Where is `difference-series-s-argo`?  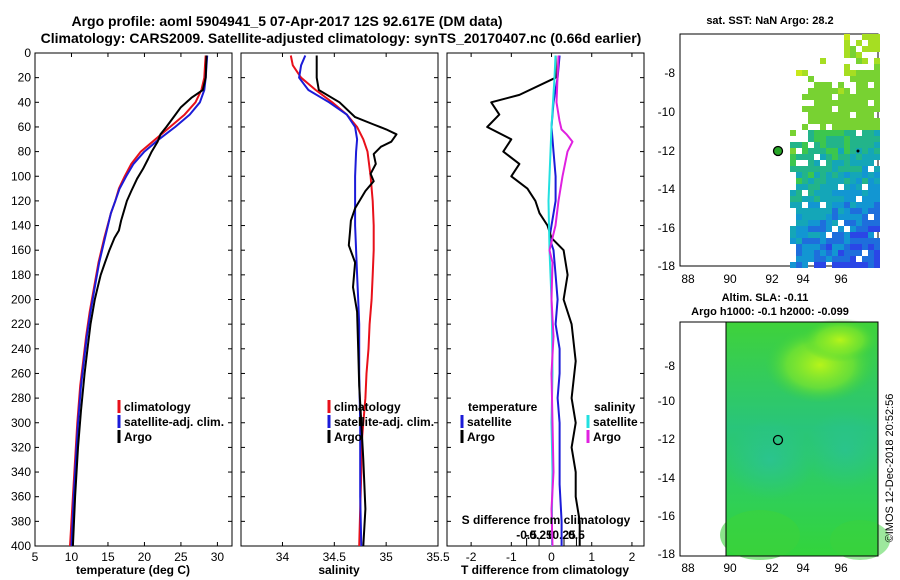
difference-series-s-argo is located at coordinates (561, 300).